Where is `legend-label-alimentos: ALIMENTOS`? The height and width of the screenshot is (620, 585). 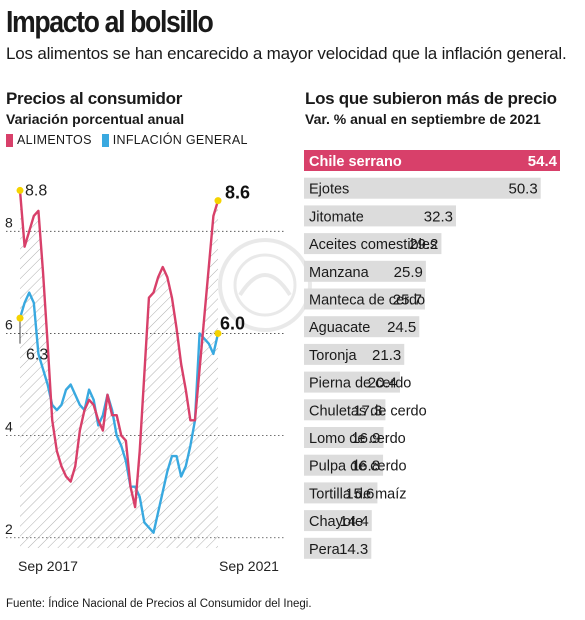
legend-label-alimentos: ALIMENTOS is located at coordinates (54, 140).